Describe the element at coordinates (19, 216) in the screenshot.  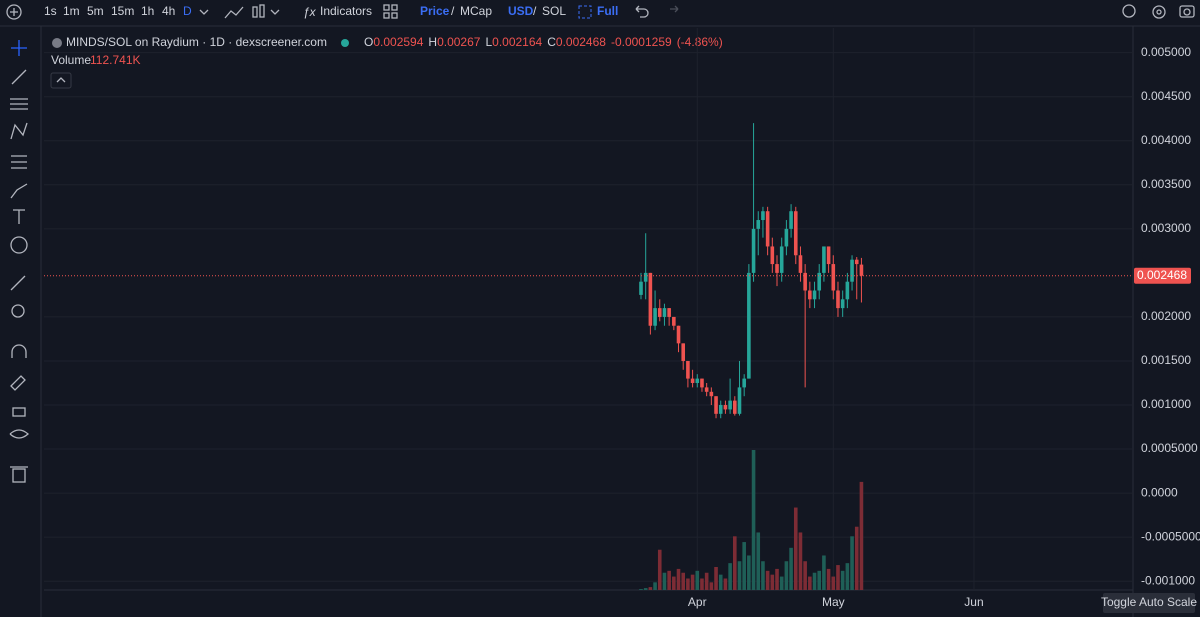
I see `text-tool` at that location.